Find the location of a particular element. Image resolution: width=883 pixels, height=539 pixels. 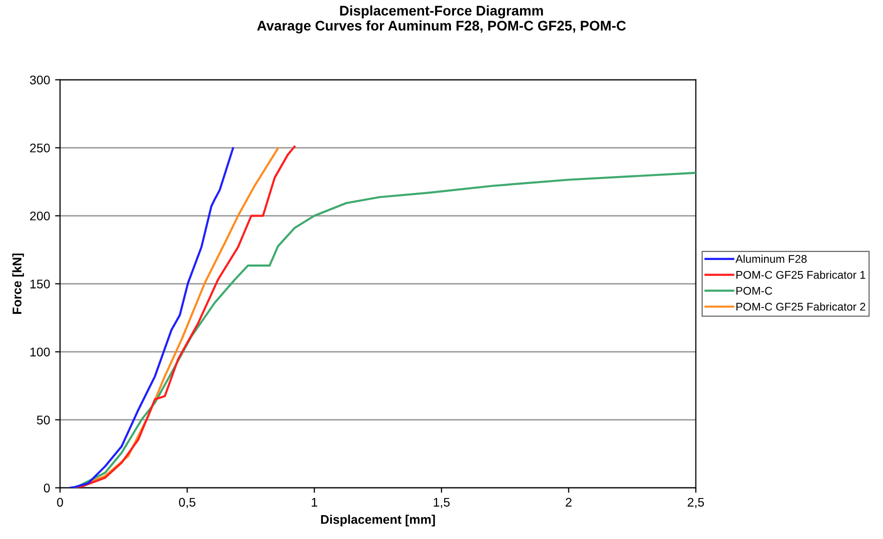

y-tick-label: 0 is located at coordinates (47, 488).